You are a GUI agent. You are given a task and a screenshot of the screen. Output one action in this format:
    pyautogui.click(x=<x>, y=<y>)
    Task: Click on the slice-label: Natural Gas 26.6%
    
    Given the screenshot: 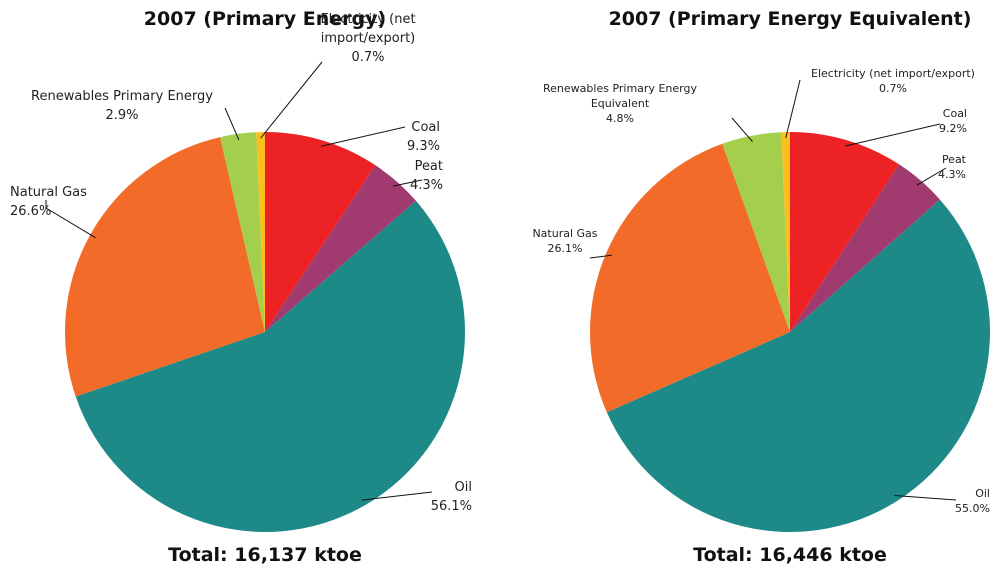 What is the action you would take?
    pyautogui.click(x=65, y=202)
    